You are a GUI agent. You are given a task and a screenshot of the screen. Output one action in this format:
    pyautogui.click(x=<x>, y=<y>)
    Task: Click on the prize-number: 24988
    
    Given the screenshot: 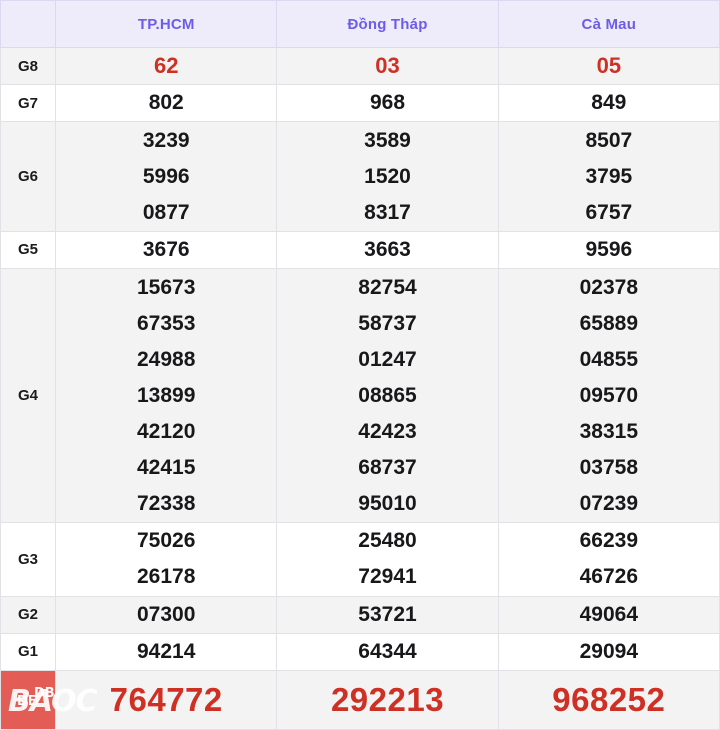 What is the action you would take?
    pyautogui.click(x=166, y=359)
    